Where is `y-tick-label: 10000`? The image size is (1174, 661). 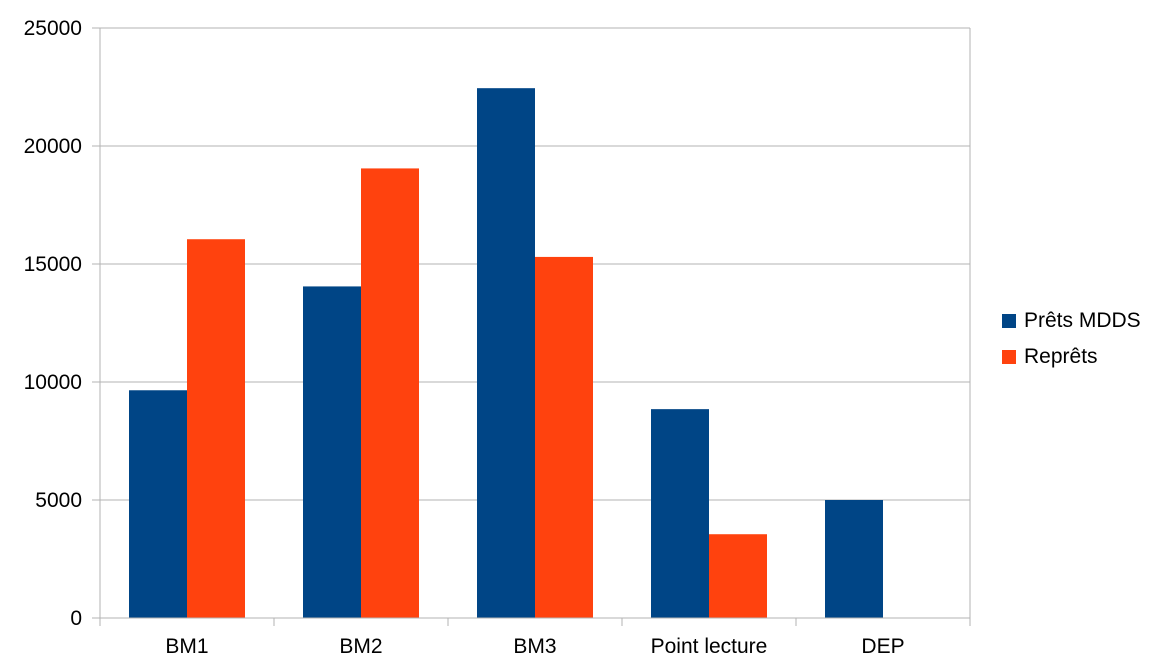
y-tick-label: 10000 is located at coordinates (53, 382).